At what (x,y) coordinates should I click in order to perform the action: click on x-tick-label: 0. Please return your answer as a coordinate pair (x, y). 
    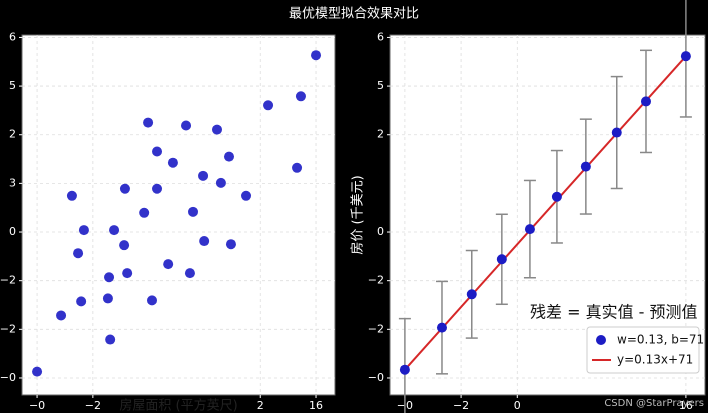
    Looking at the image, I should click on (517, 405).